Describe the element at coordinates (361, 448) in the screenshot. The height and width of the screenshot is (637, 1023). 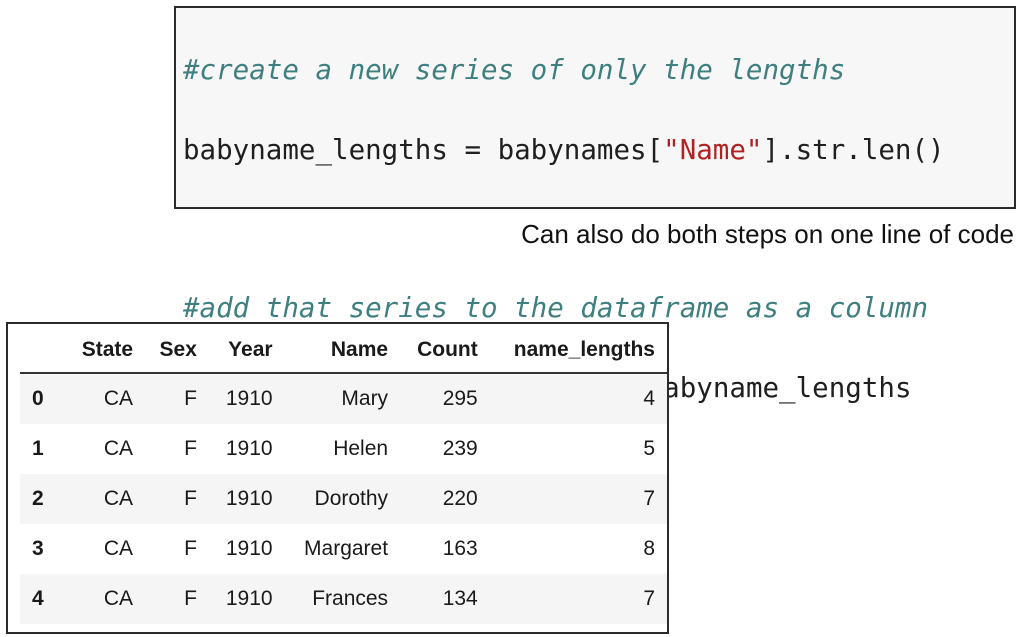
I see `cell-name: Helen` at that location.